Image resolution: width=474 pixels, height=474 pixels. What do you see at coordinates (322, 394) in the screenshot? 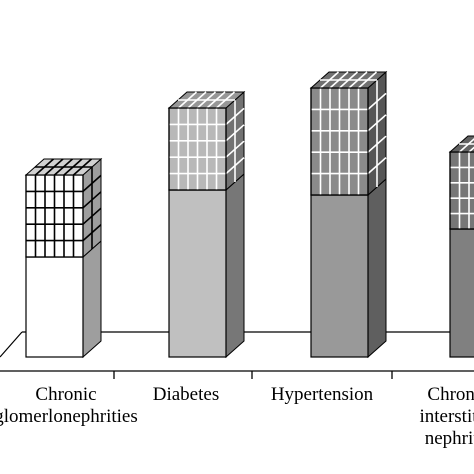
I see `category-label-2-line-0: Hypertension` at bounding box center [322, 394].